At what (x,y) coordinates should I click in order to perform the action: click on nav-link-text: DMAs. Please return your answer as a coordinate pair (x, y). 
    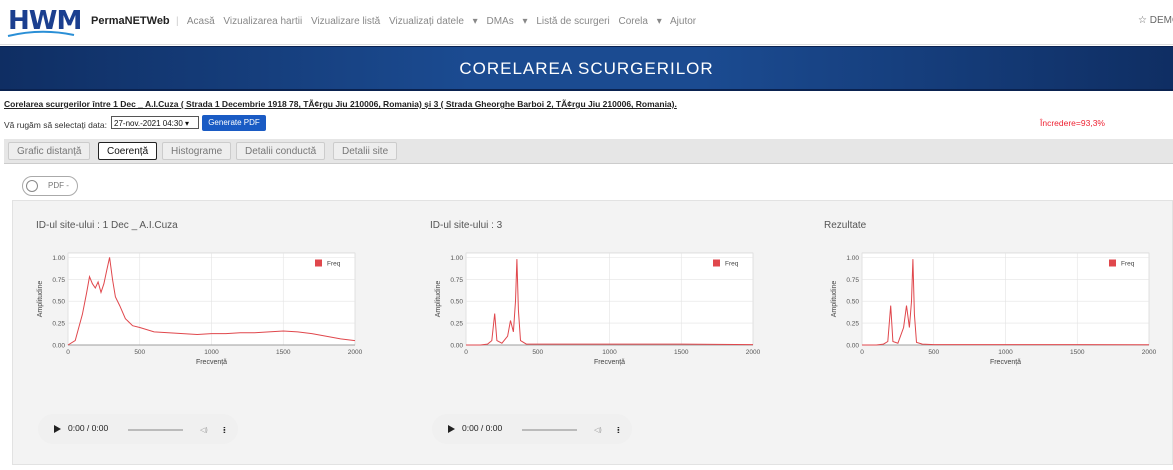
    Looking at the image, I should click on (500, 21).